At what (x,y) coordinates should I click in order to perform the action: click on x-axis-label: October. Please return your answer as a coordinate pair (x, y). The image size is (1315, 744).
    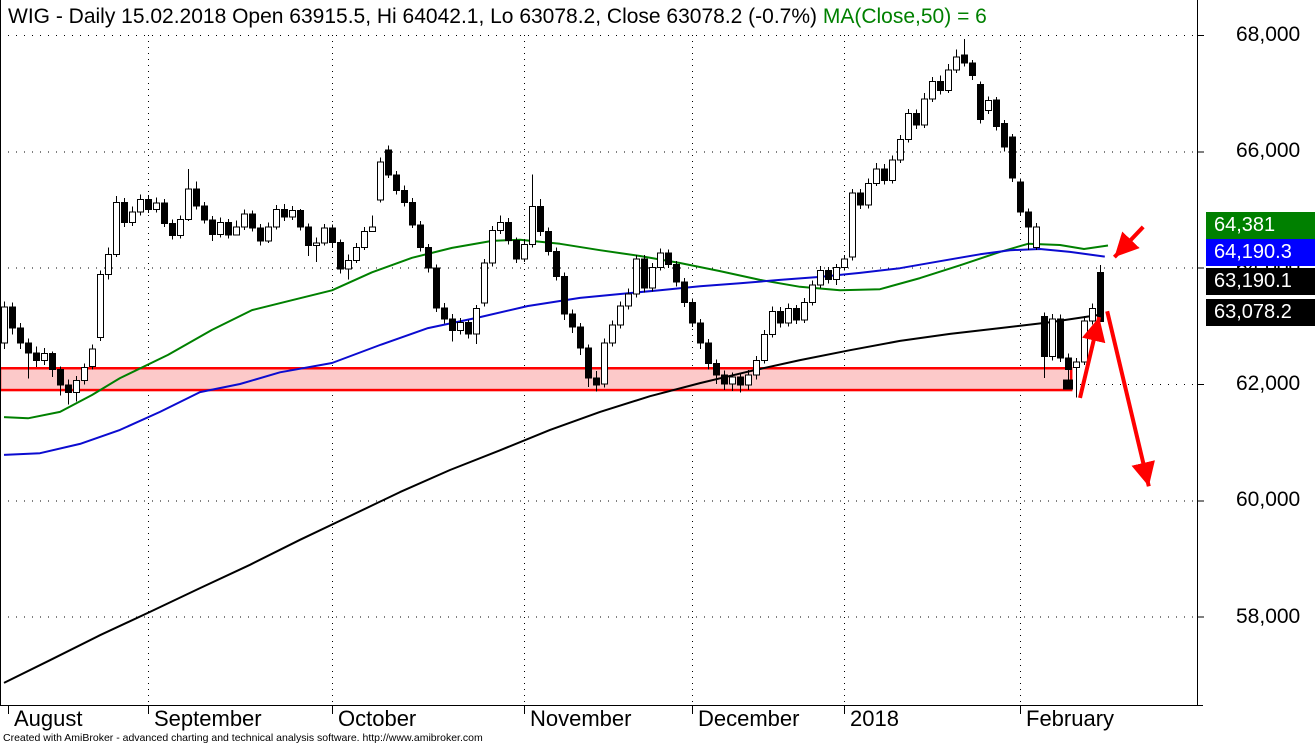
    Looking at the image, I should click on (377, 718).